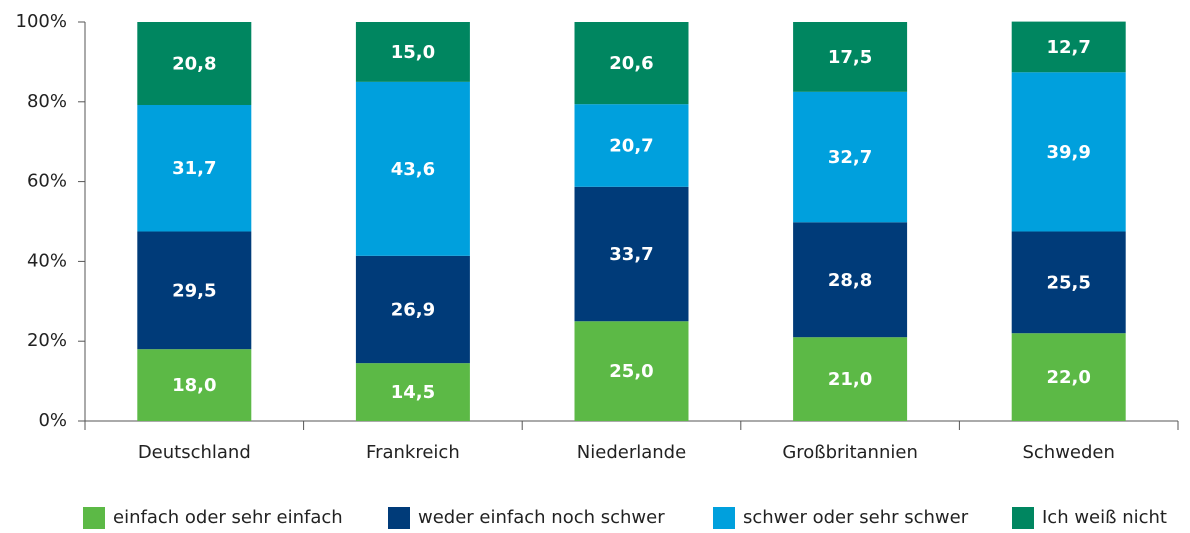 The image size is (1190, 533). I want to click on data-label: 29,5, so click(194, 290).